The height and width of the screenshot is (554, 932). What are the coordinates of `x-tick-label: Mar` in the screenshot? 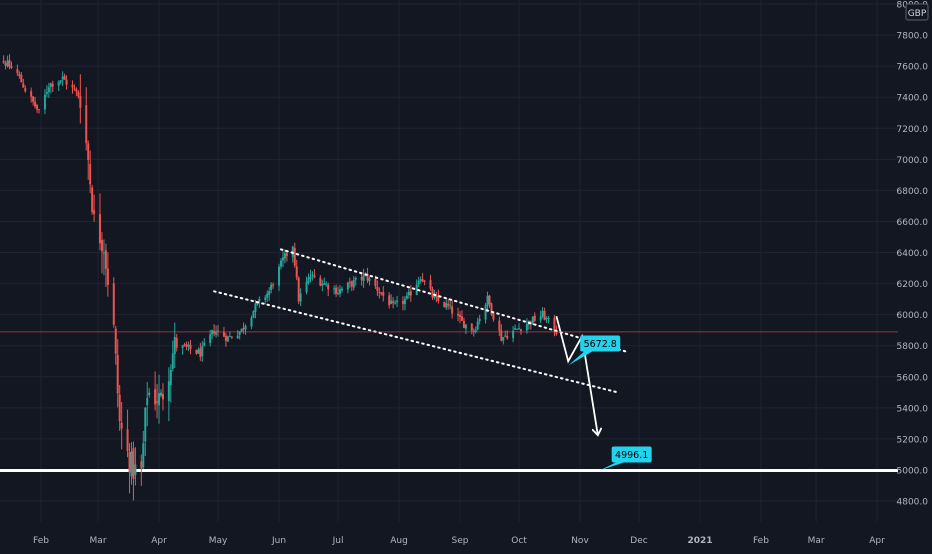 It's located at (98, 541).